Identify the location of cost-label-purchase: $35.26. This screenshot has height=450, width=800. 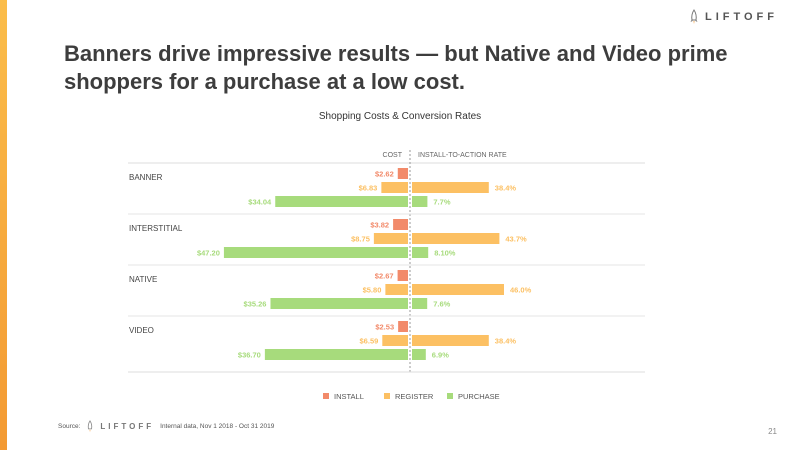
(255, 304).